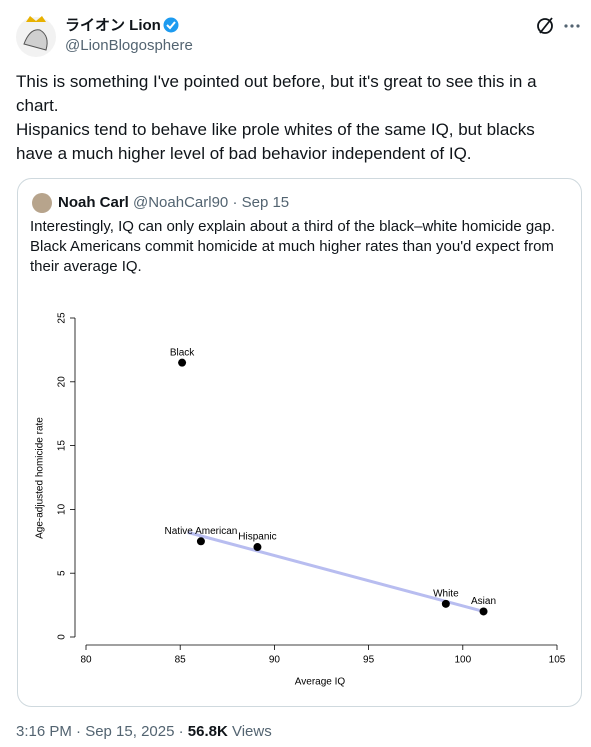 The width and height of the screenshot is (591, 747). I want to click on y-tick-label: 20, so click(62, 382).